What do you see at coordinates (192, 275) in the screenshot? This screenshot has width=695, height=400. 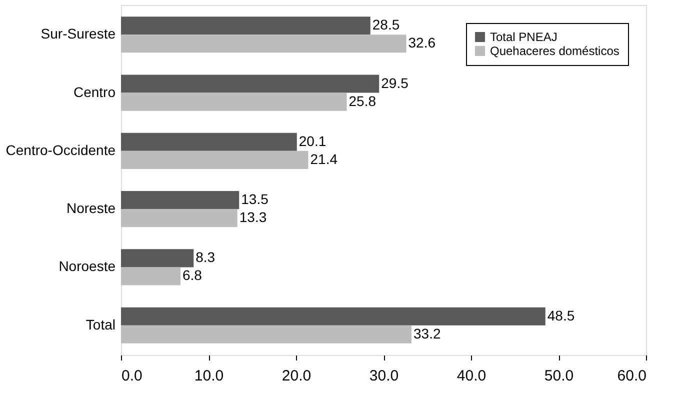 I see `data-label: 6.8` at bounding box center [192, 275].